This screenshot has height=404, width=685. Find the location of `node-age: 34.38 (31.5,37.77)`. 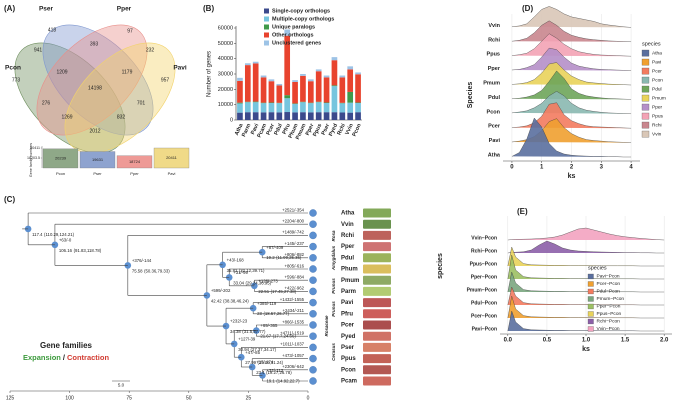

node-age: 34.38 (31.5,37.77) is located at coordinates (248, 331).